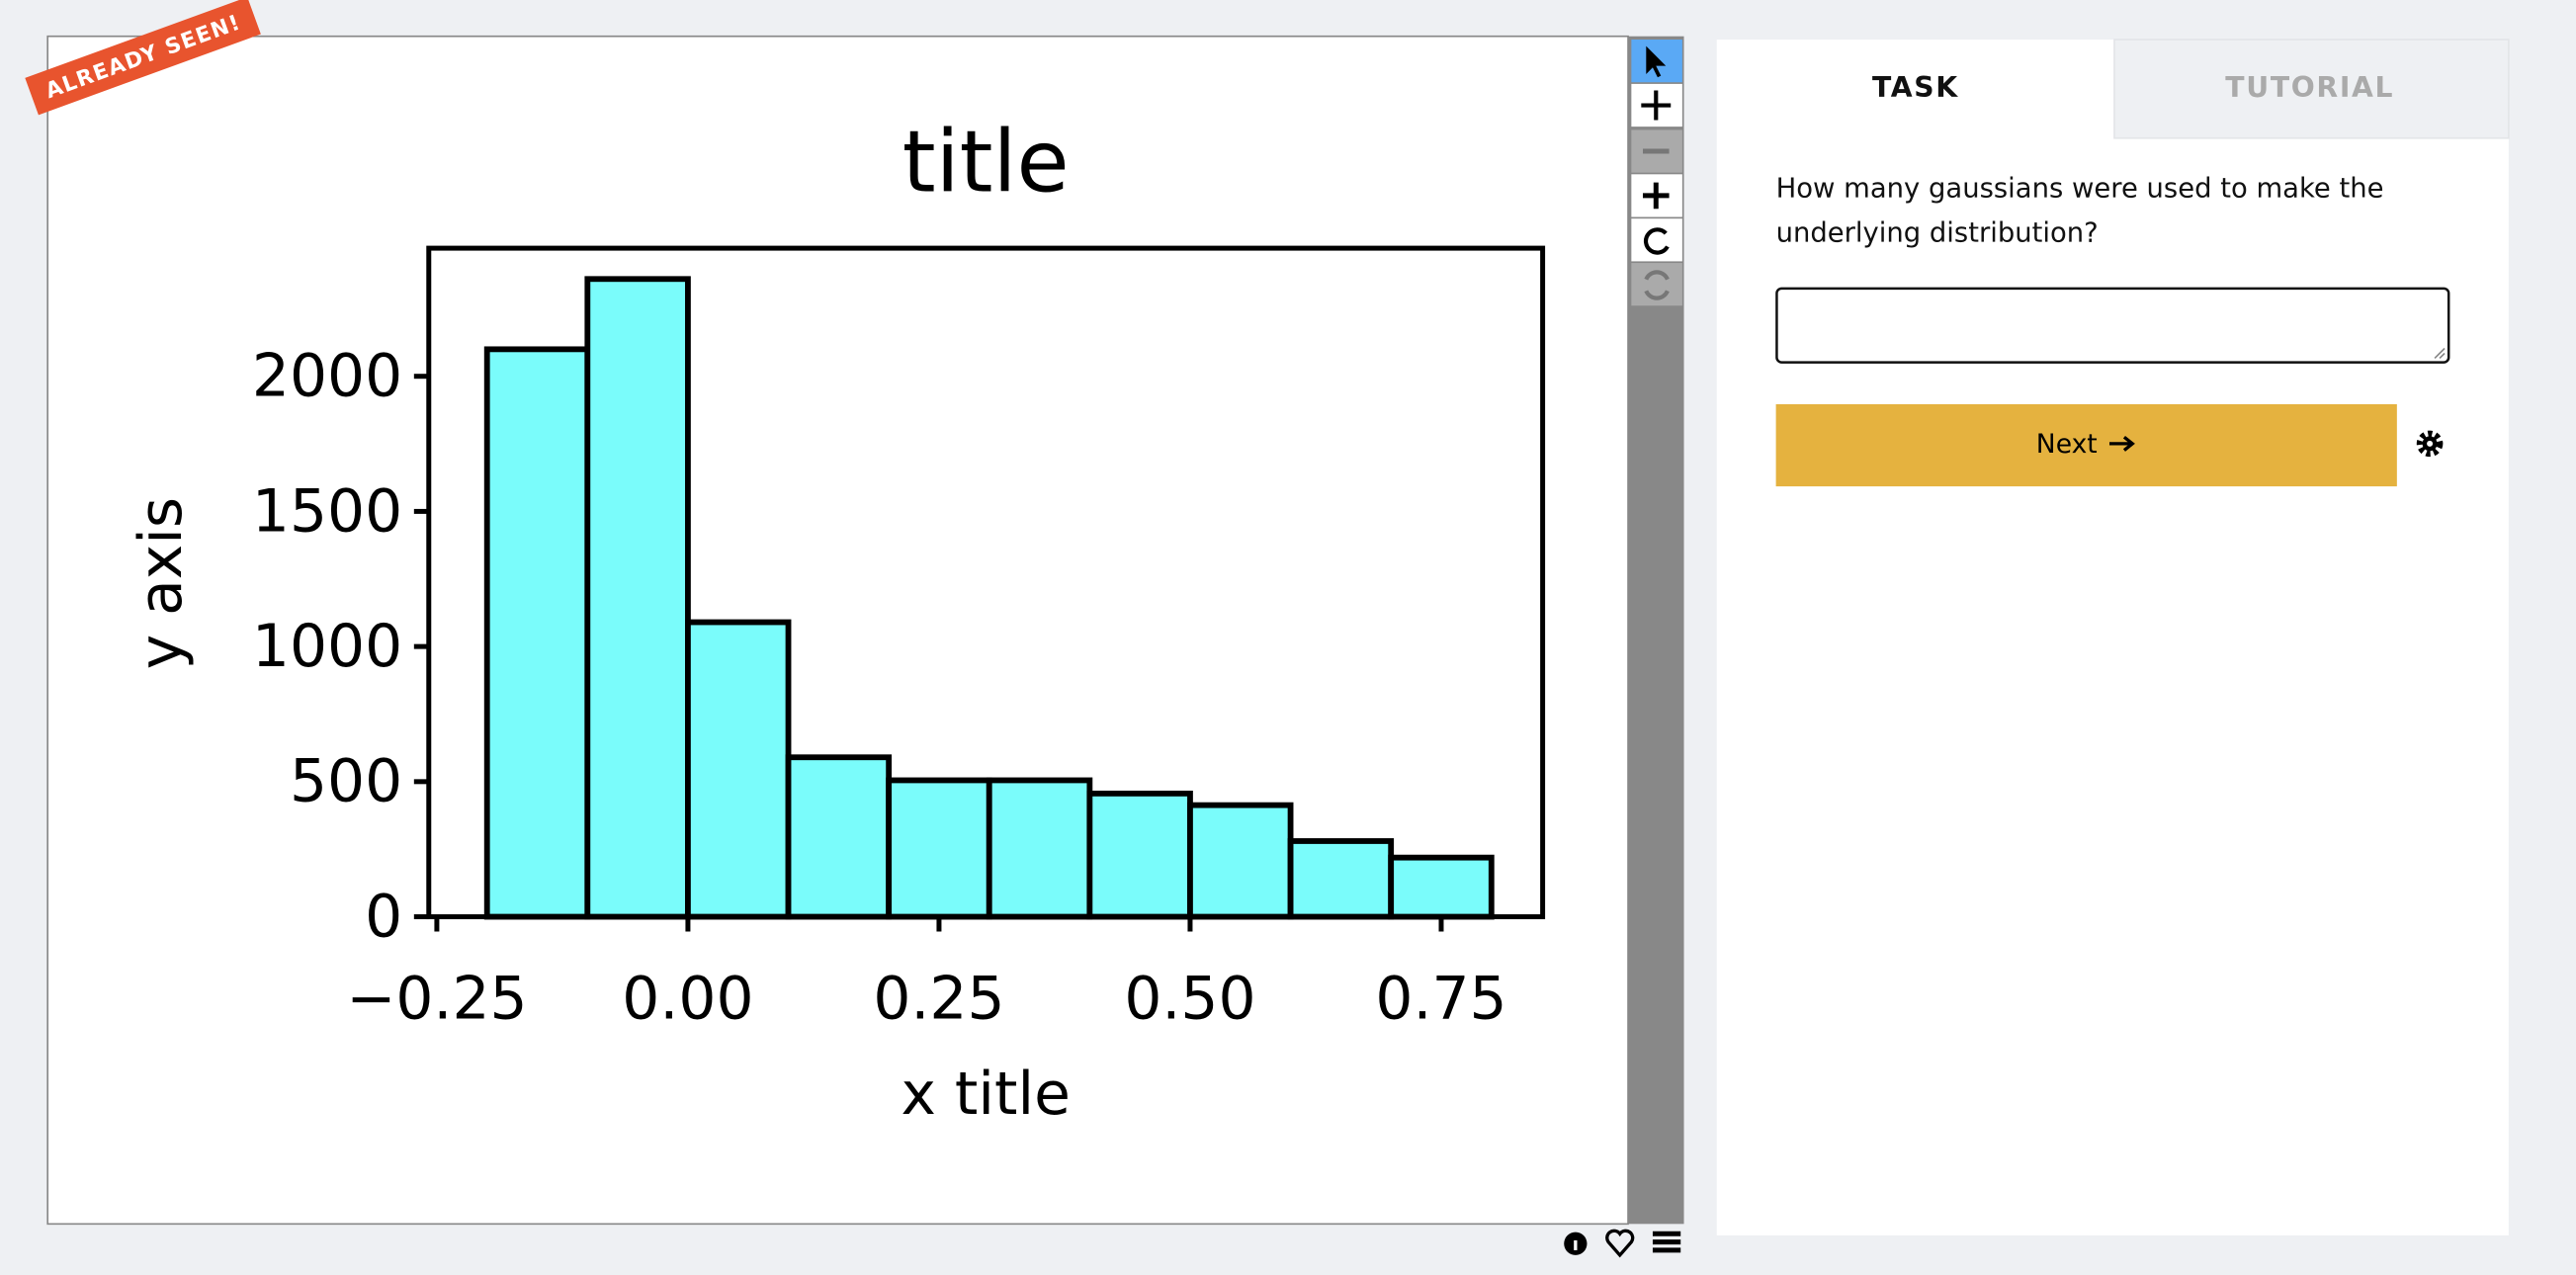 This screenshot has width=2576, height=1275. Describe the element at coordinates (327, 511) in the screenshot. I see `y-tick-label: 1500` at that location.